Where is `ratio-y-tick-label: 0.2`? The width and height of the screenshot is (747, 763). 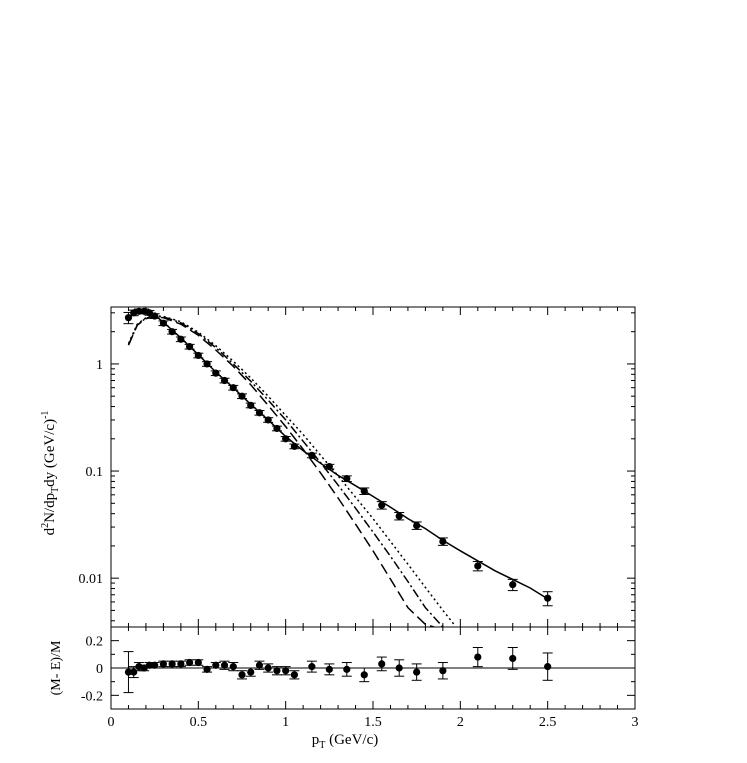
ratio-y-tick-label: 0.2 is located at coordinates (95, 642).